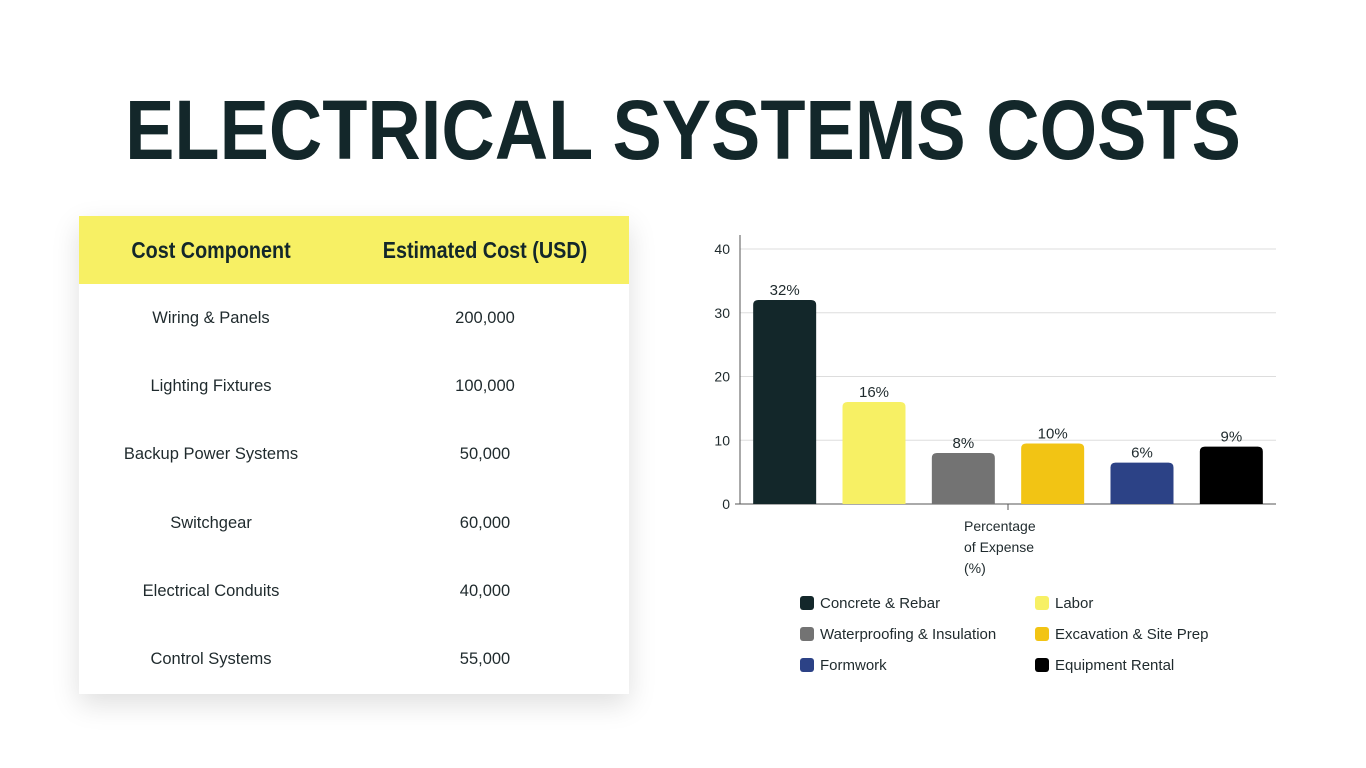  I want to click on cell-component: Switchgear, so click(211, 522).